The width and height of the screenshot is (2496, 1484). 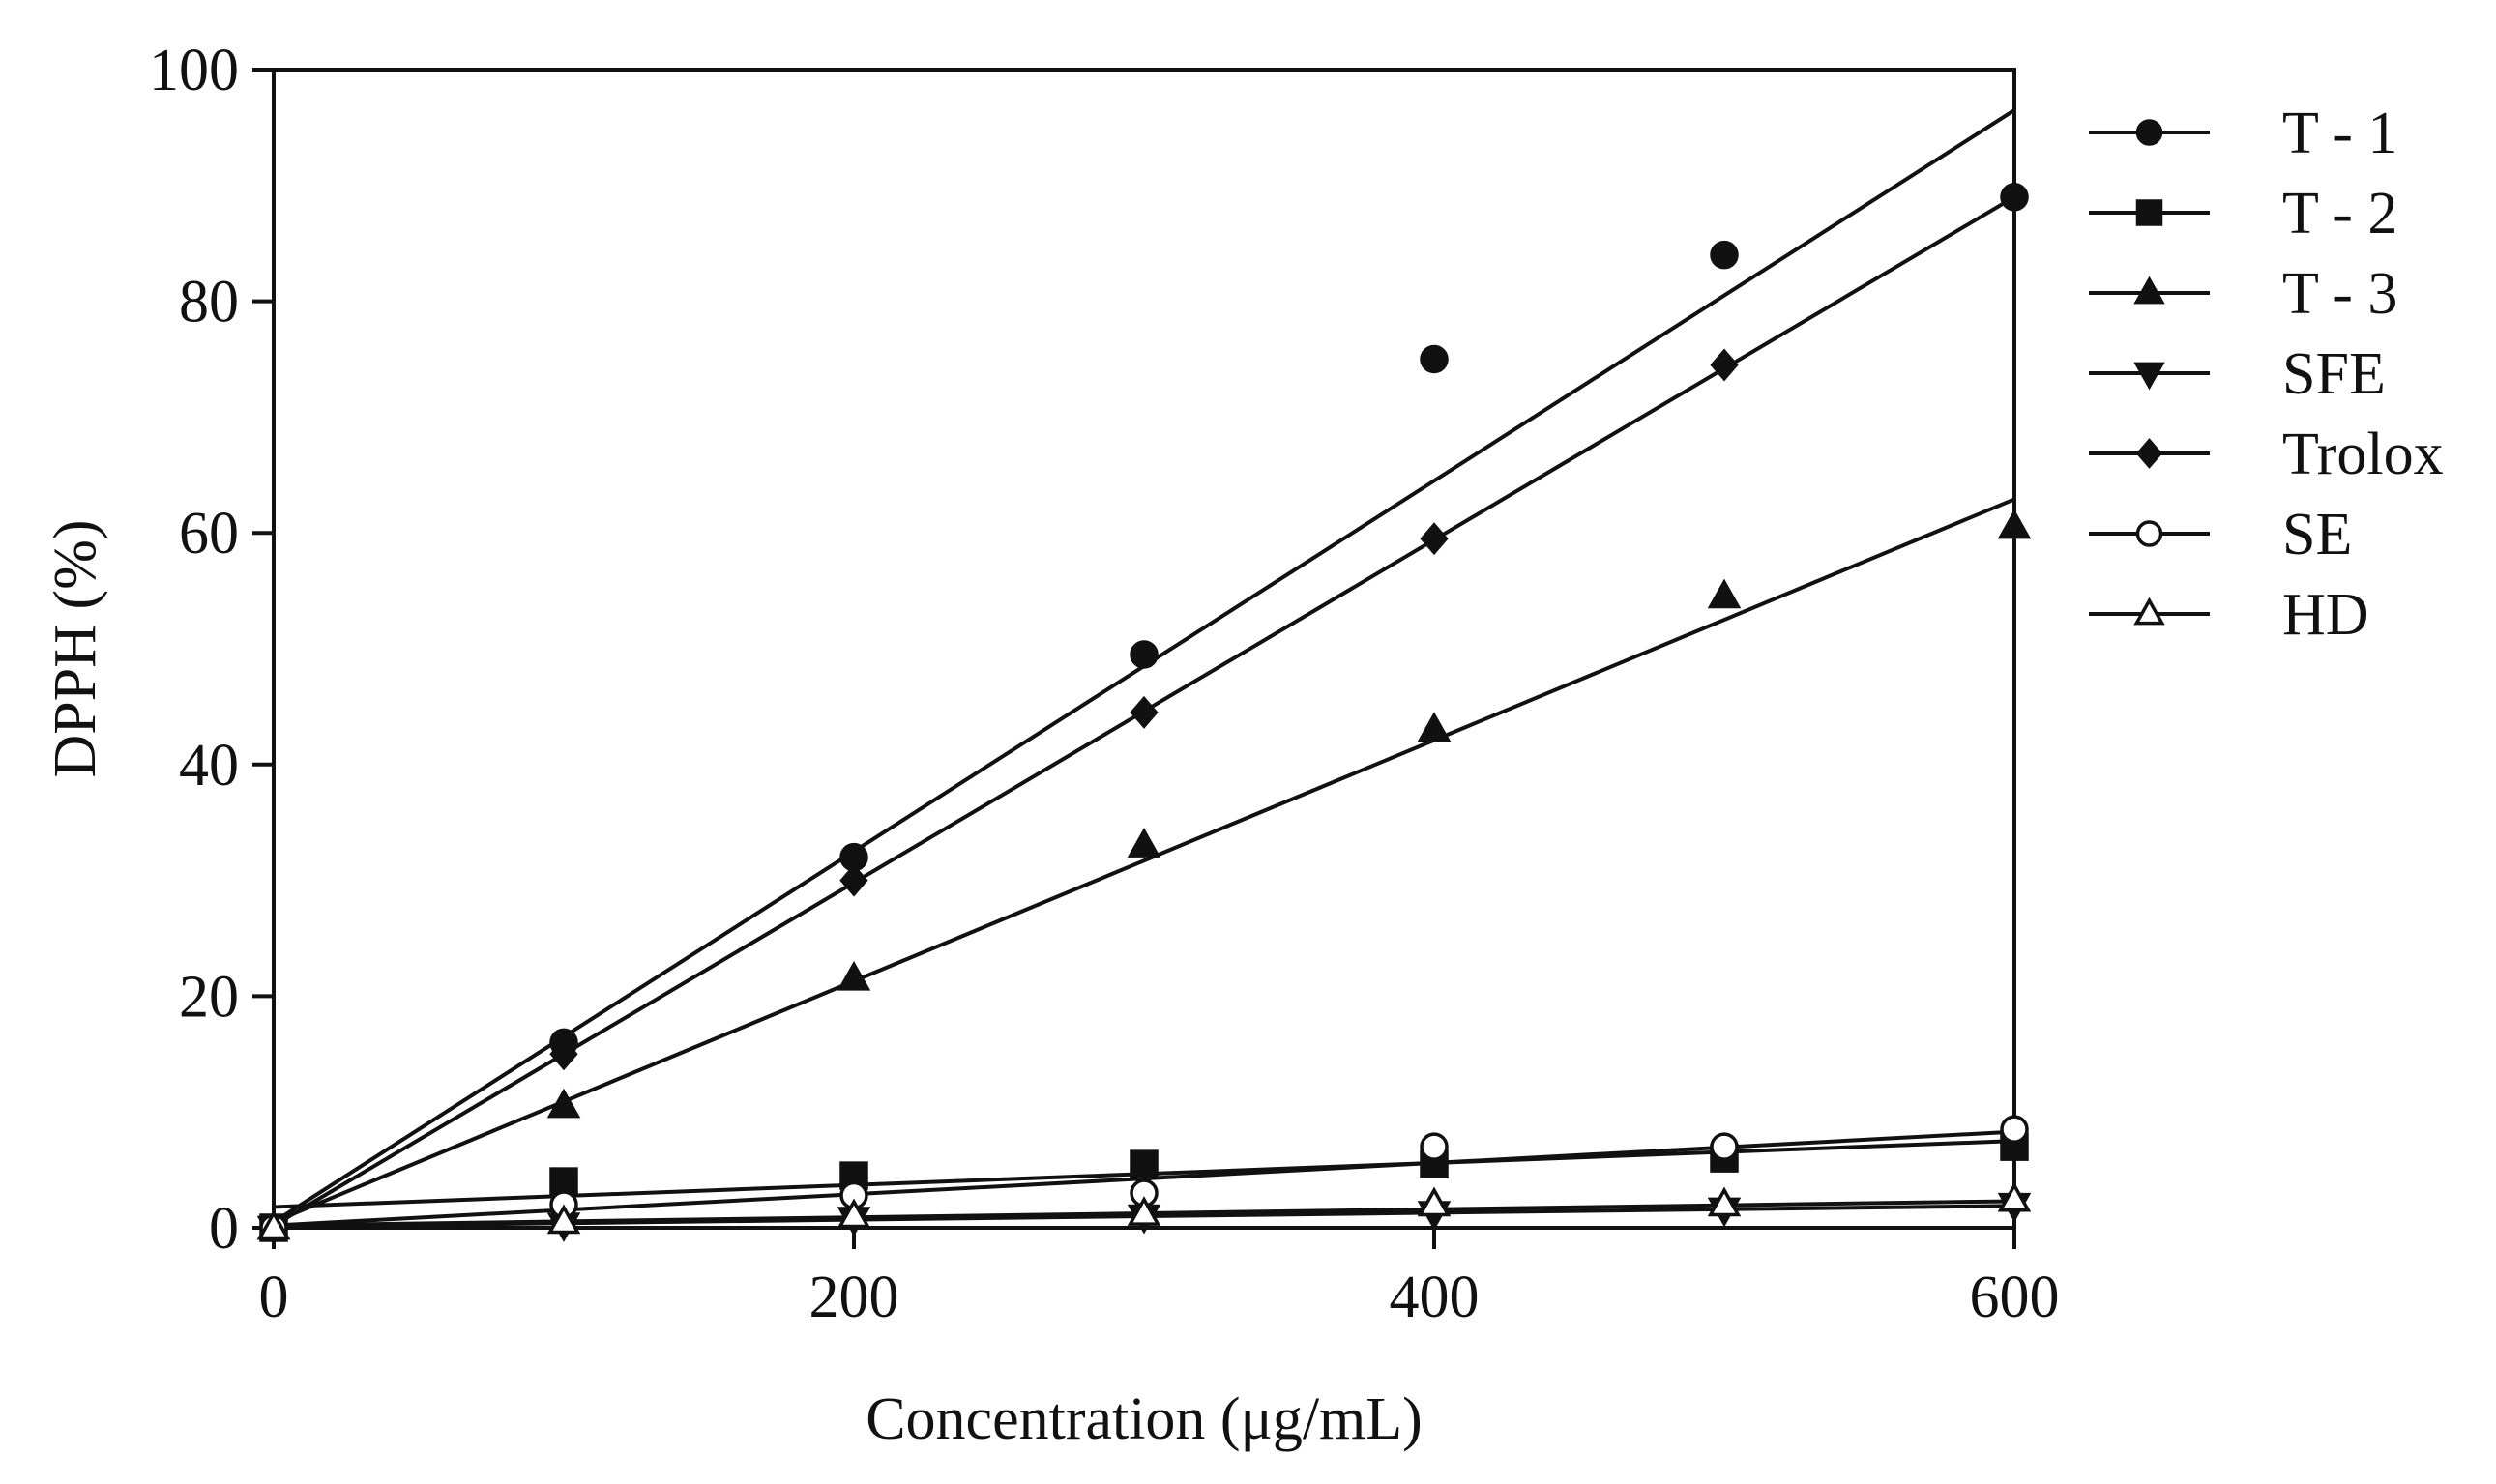 What do you see at coordinates (2229, 615) in the screenshot?
I see `legend-item-hd: HD` at bounding box center [2229, 615].